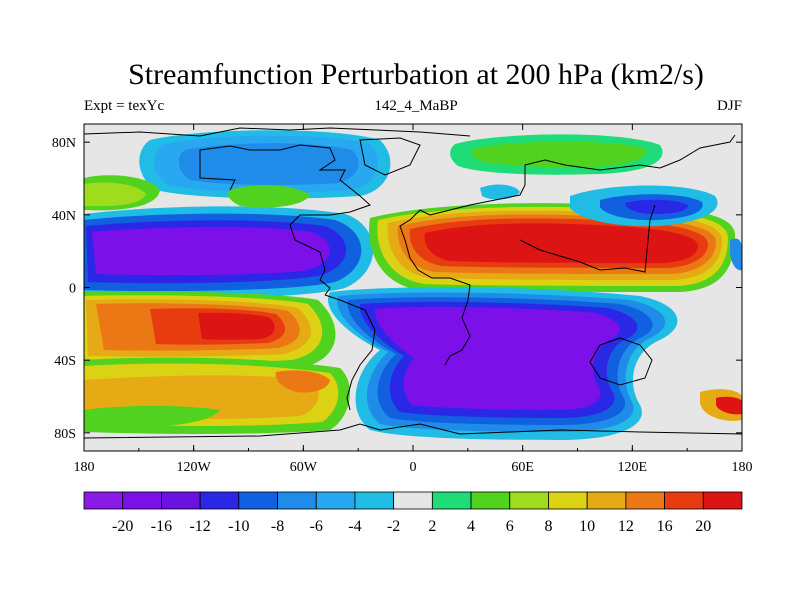  I want to click on colorbar-label: -6, so click(316, 526).